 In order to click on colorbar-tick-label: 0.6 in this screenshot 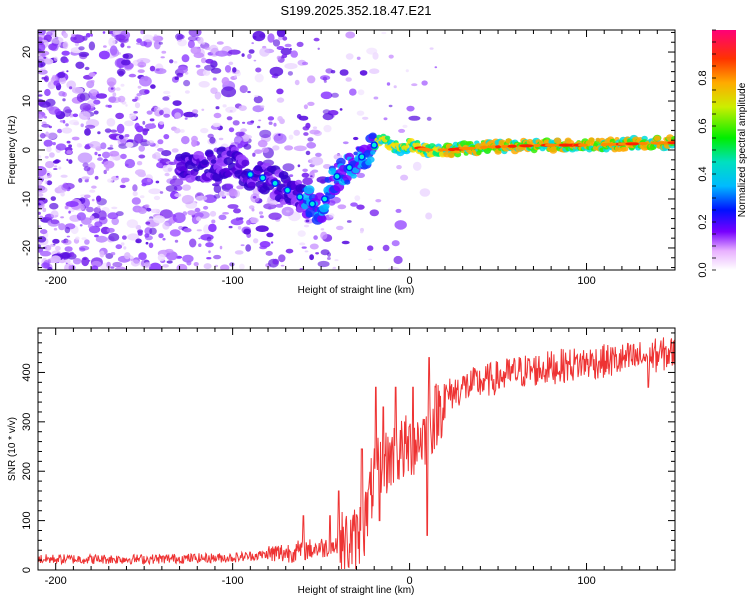, I will do `click(703, 125)`.